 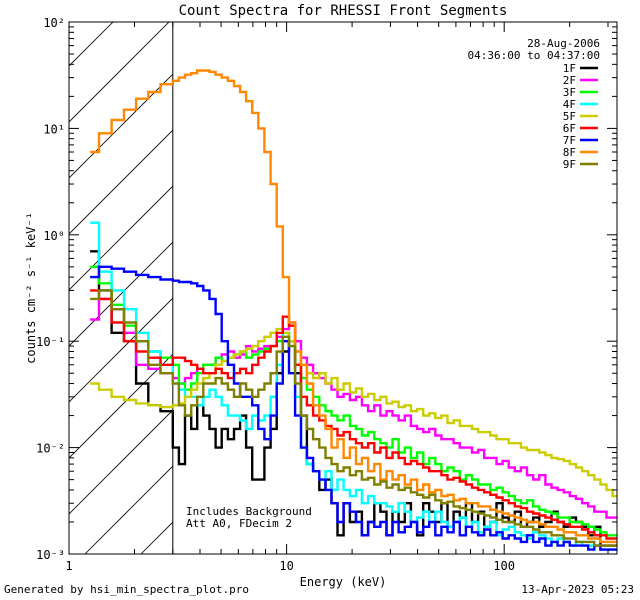 I want to click on y-tick-label: 10¹, so click(x=54, y=129).